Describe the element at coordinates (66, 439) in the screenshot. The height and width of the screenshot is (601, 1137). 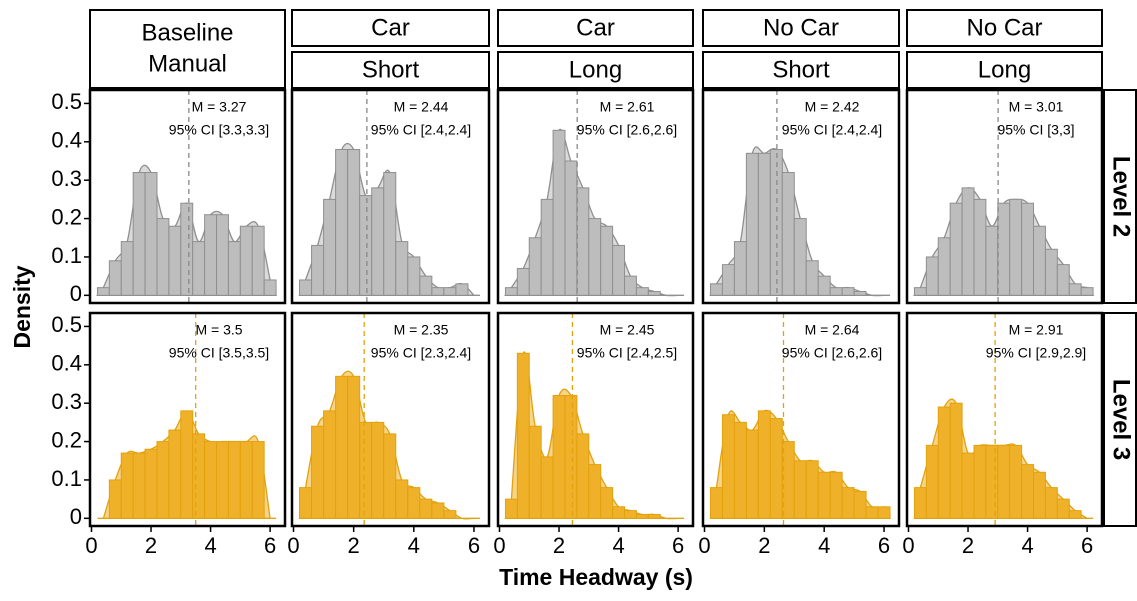
I see `y-tick-label: 0.2` at that location.